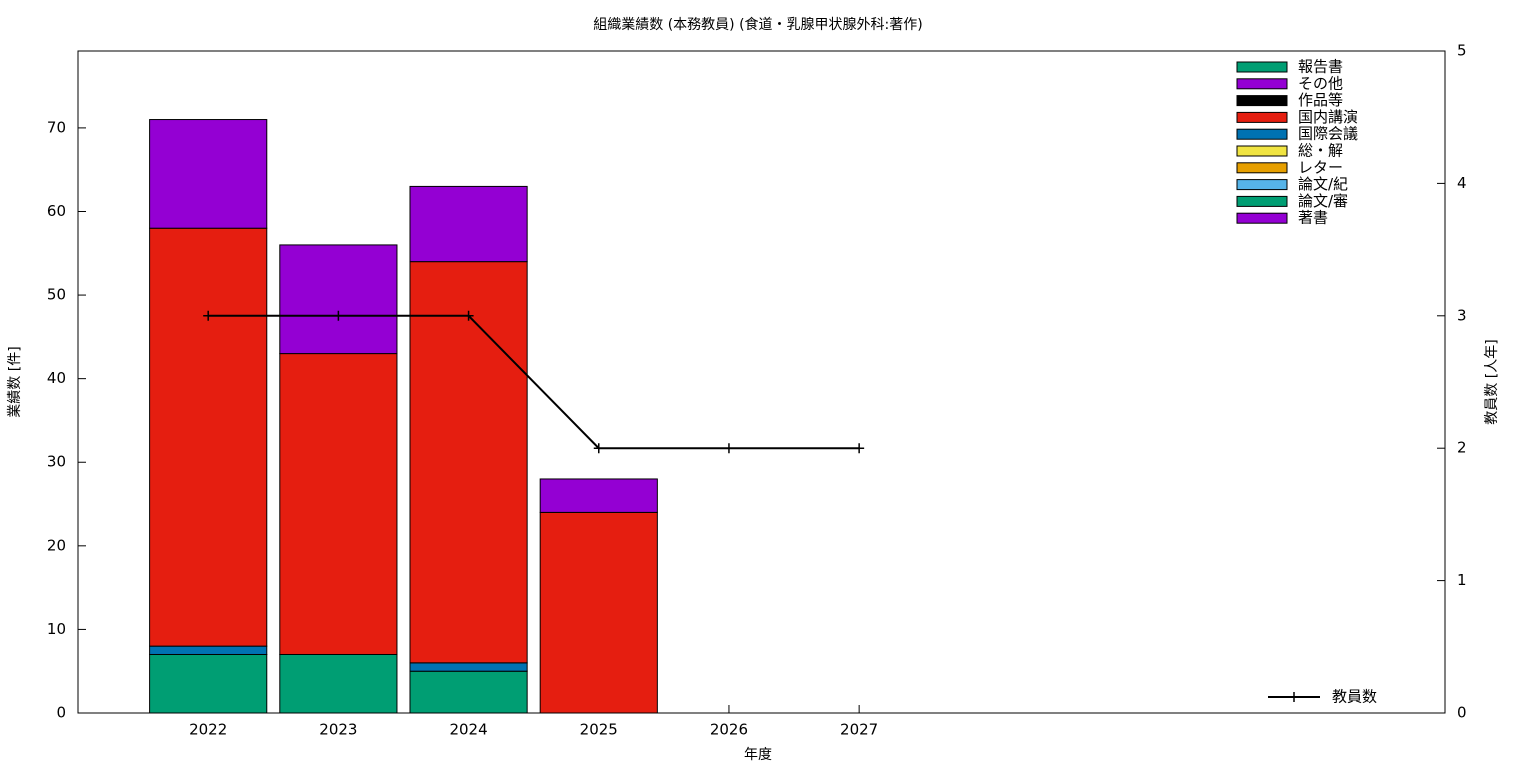 The width and height of the screenshot is (1536, 768). What do you see at coordinates (1462, 315) in the screenshot?
I see `y2-tick-label: 3` at bounding box center [1462, 315].